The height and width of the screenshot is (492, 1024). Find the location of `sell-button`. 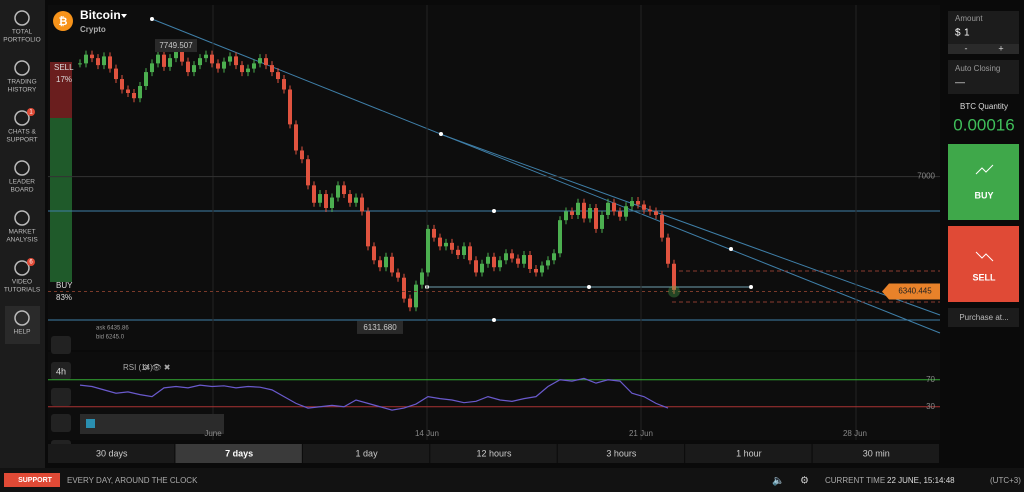

sell-button is located at coordinates (983, 264).